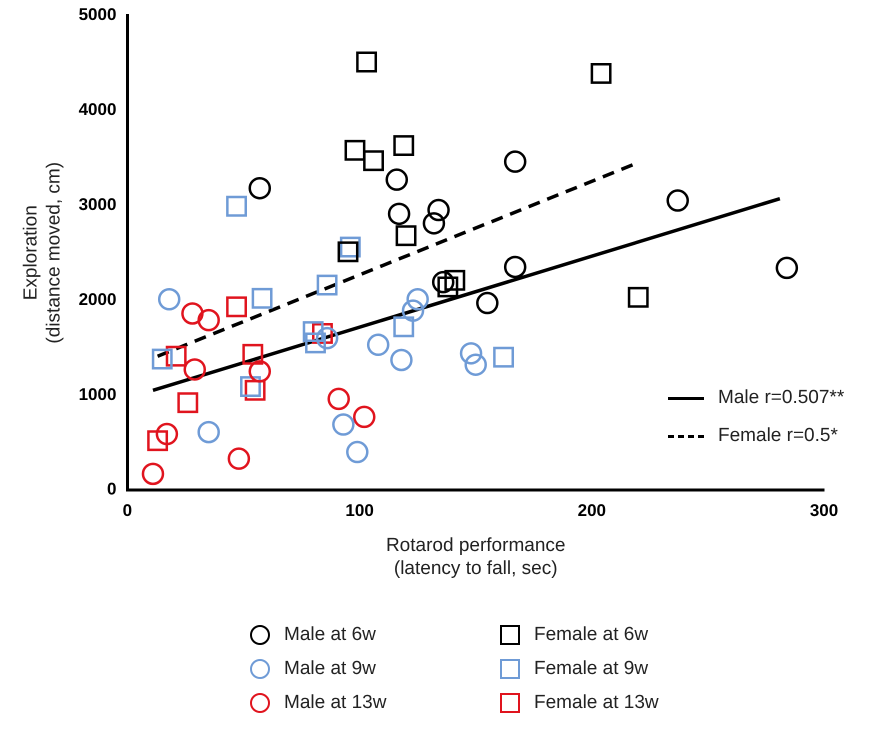  I want to click on legend-label: Female r=0.5*, so click(778, 436).